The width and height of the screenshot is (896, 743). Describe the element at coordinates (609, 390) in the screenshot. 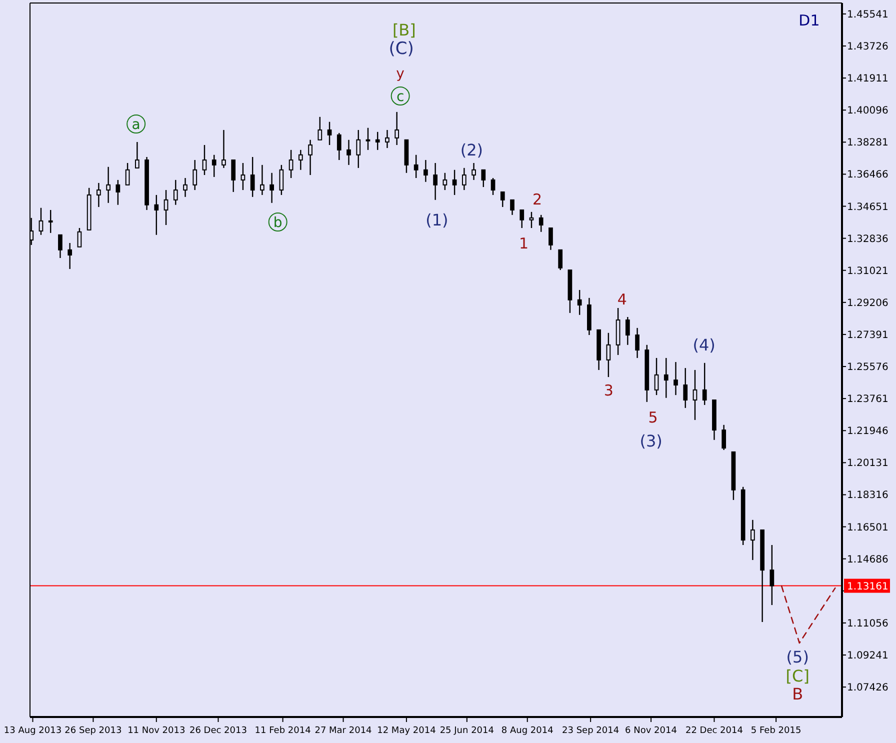

I see `annotation: 3` at that location.